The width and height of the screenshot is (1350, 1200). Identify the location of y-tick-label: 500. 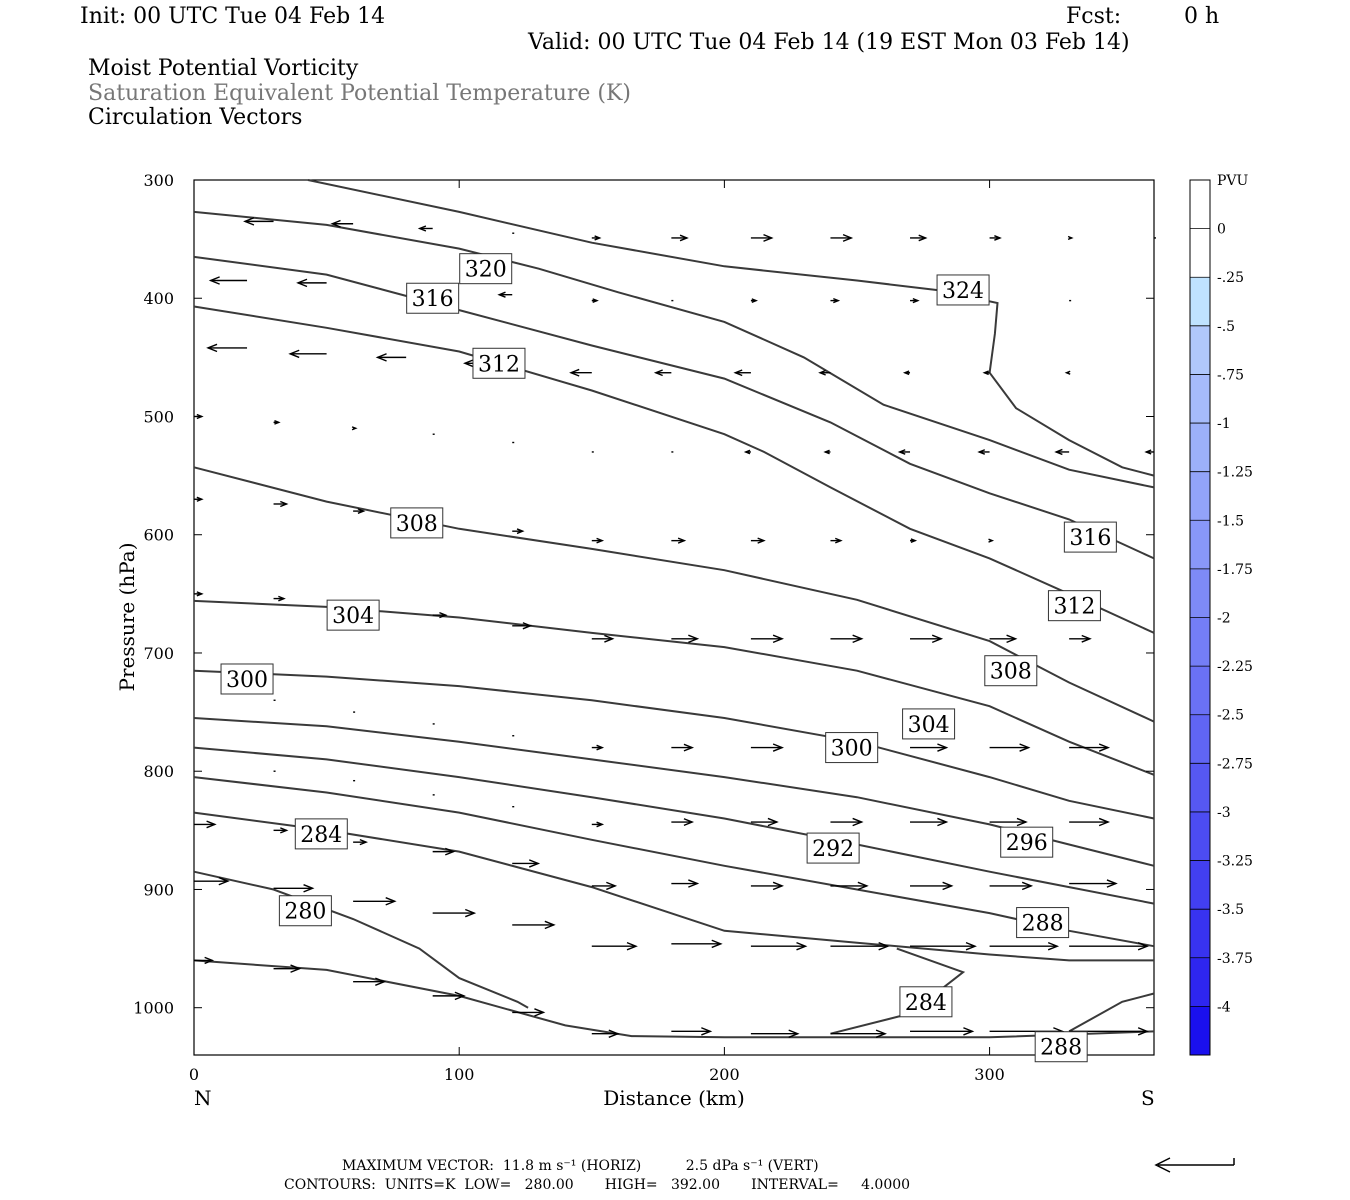
(158, 416).